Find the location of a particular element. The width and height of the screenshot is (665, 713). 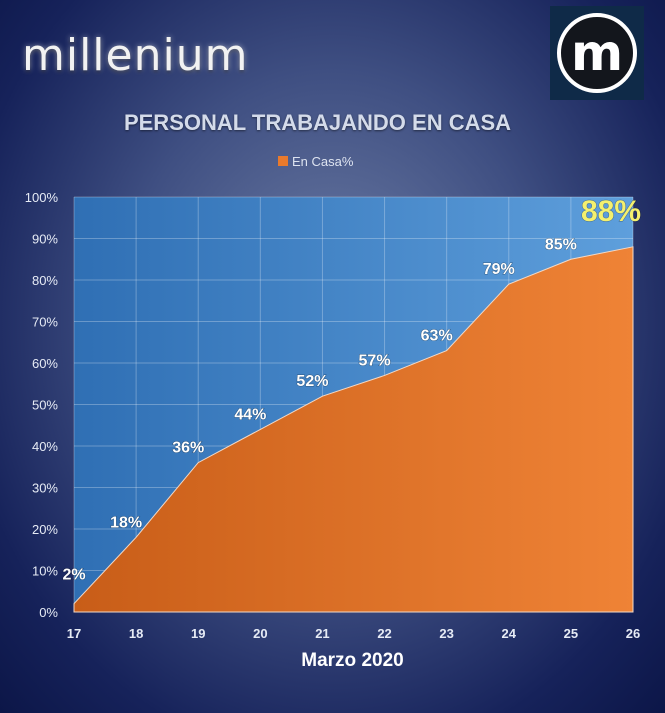

brand-logo: m is located at coordinates (597, 53).